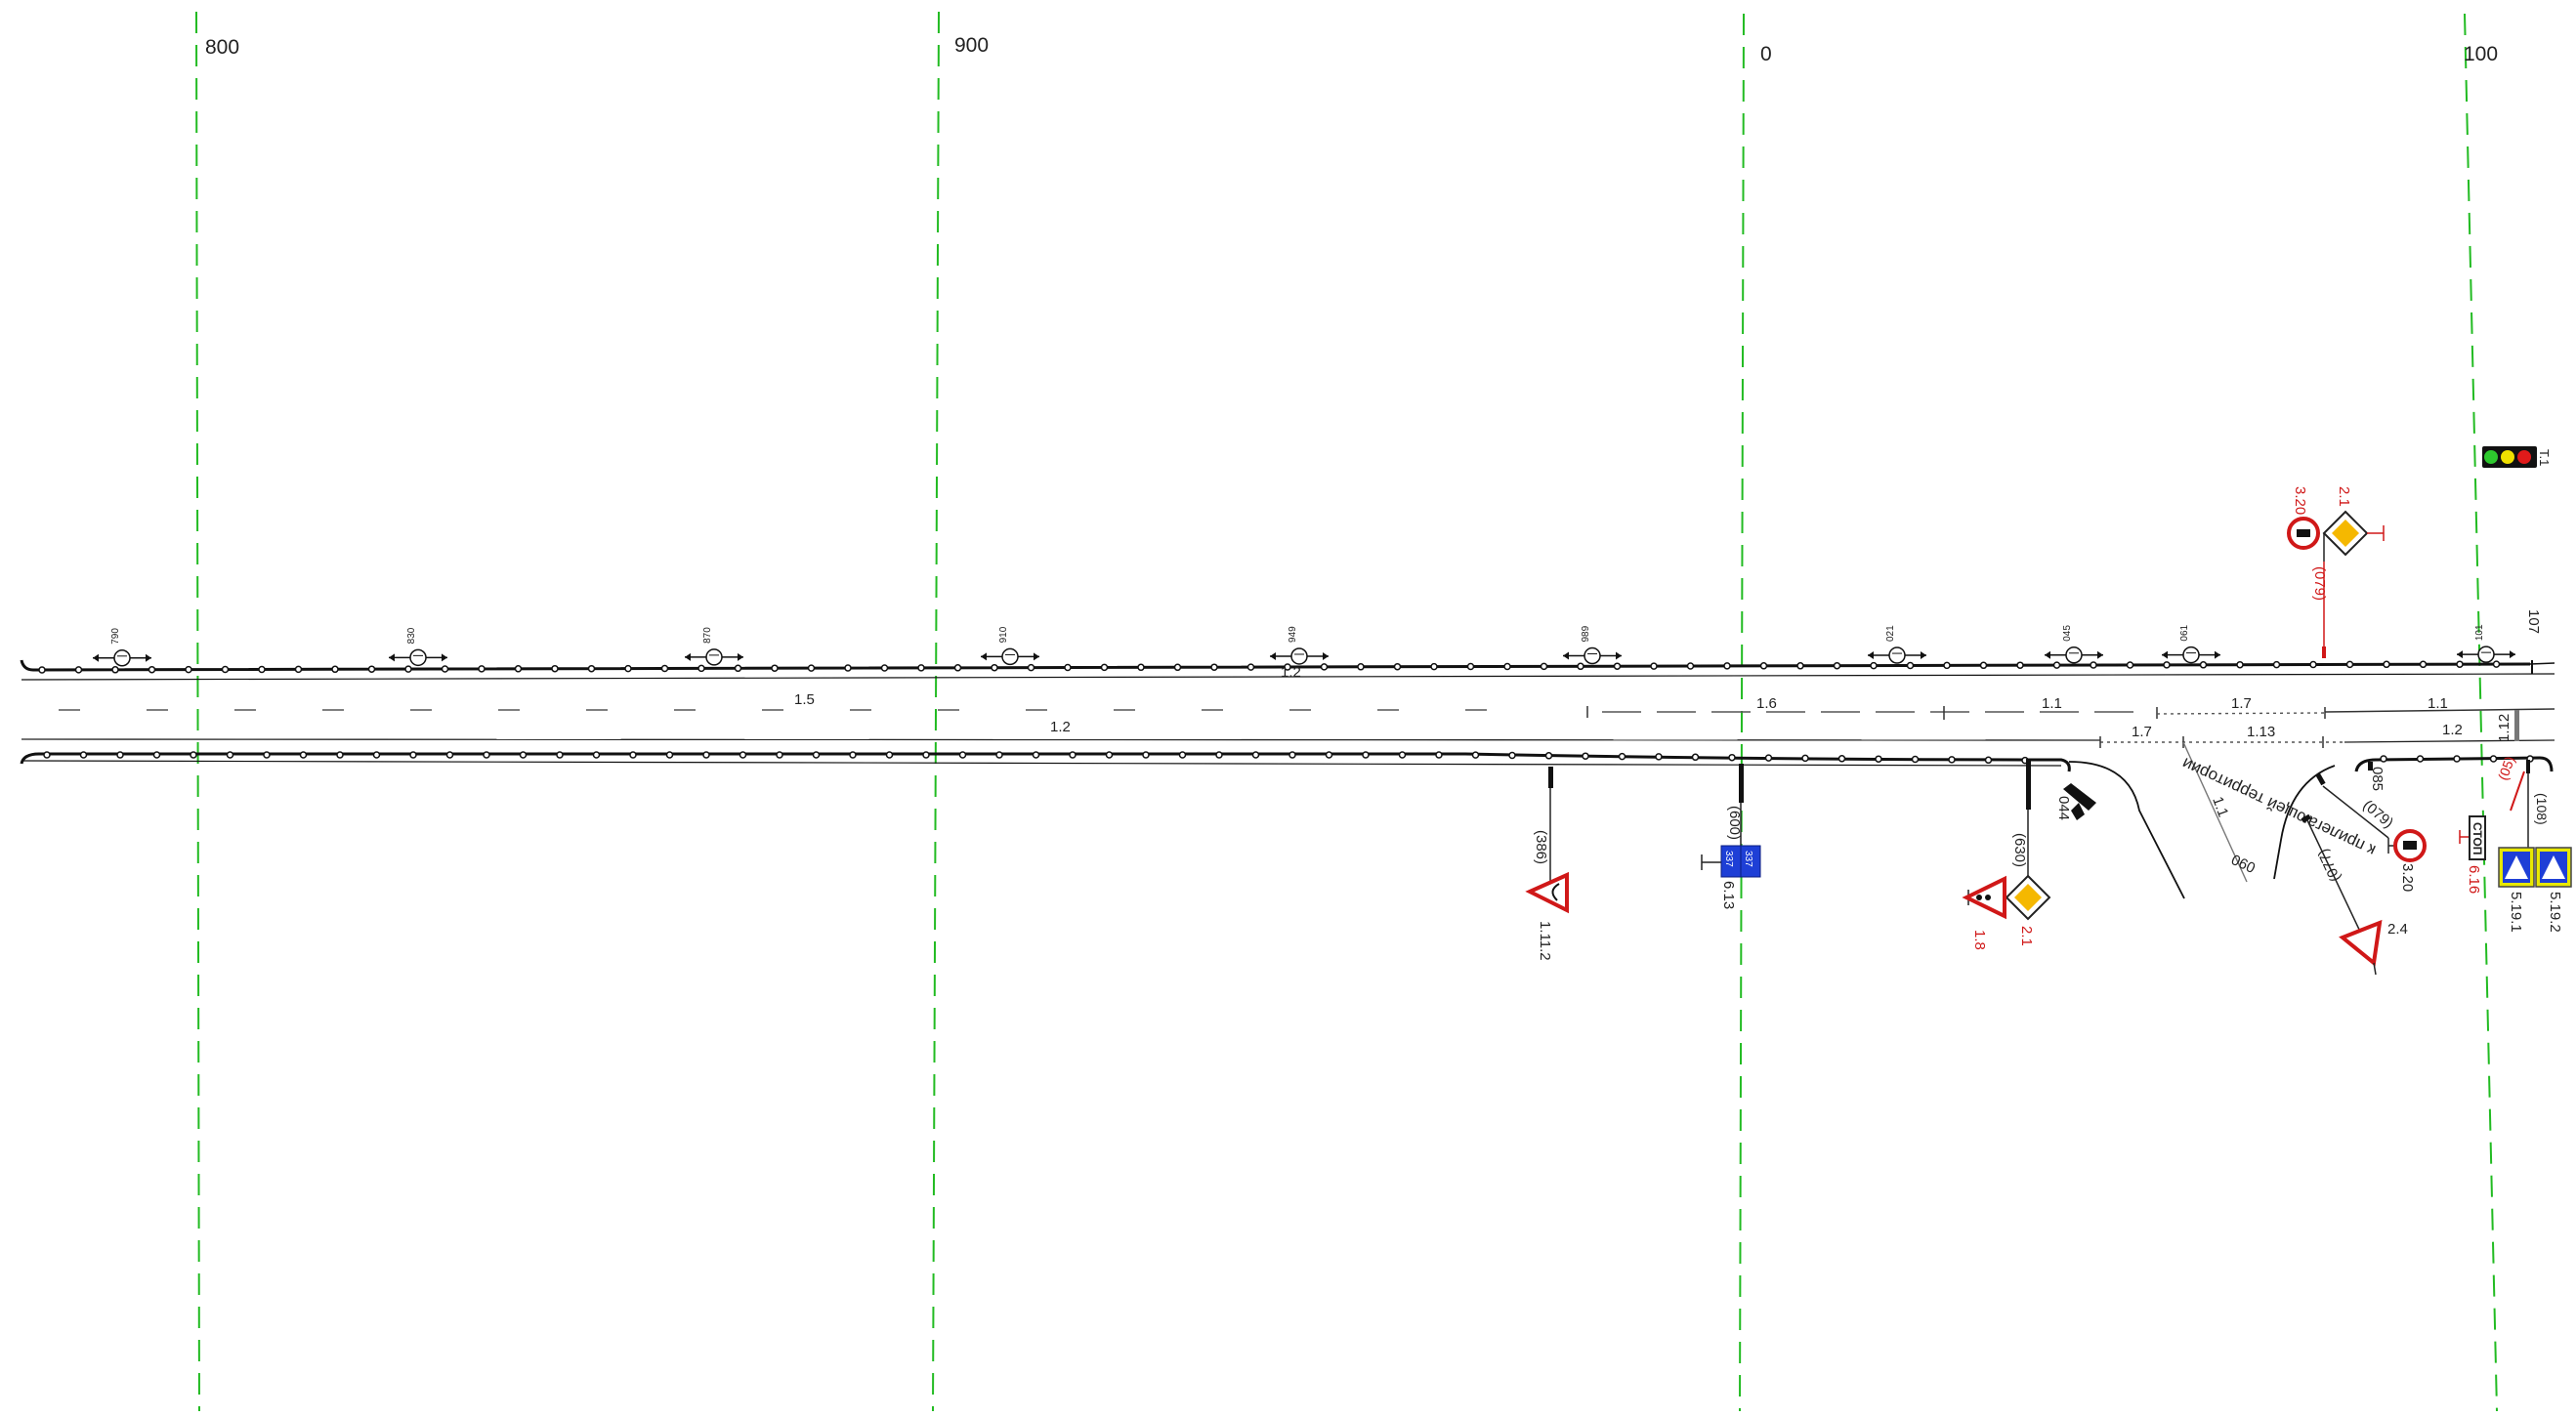  Describe the element at coordinates (2375, 969) in the screenshot. I see `sign-bar` at that location.